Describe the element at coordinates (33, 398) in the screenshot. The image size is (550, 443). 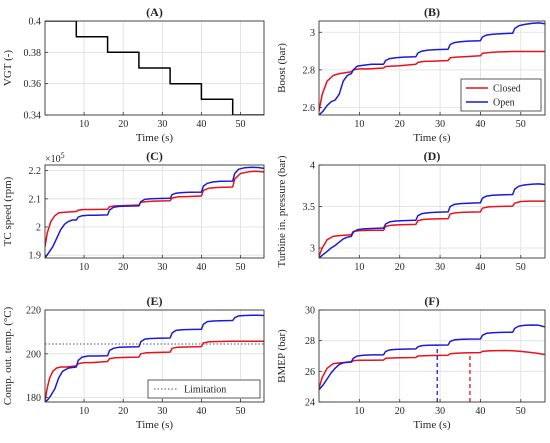
I see `y-tick-label: 180` at that location.